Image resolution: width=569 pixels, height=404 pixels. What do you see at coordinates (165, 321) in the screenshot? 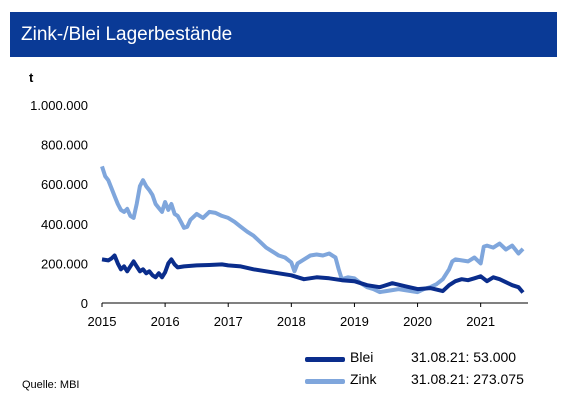
I see `x-tick-label: 2016` at bounding box center [165, 321].